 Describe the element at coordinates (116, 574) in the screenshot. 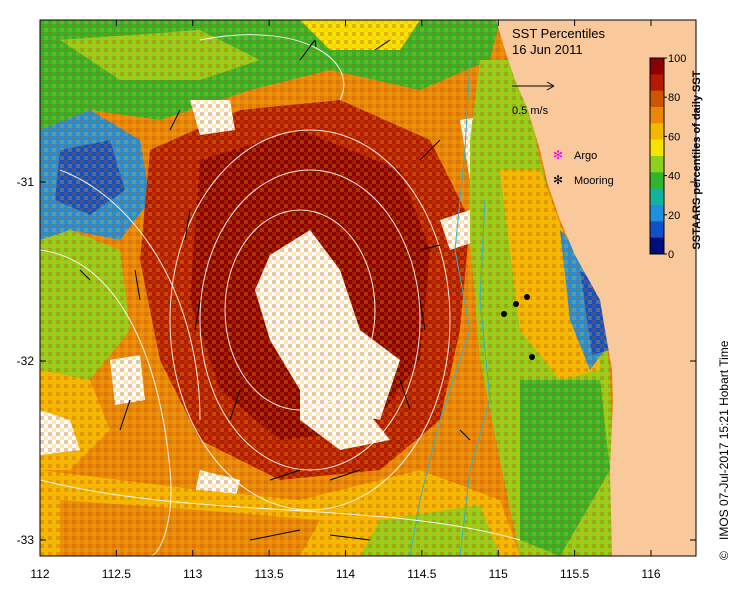

I see `x-tick-label: 112.5` at that location.